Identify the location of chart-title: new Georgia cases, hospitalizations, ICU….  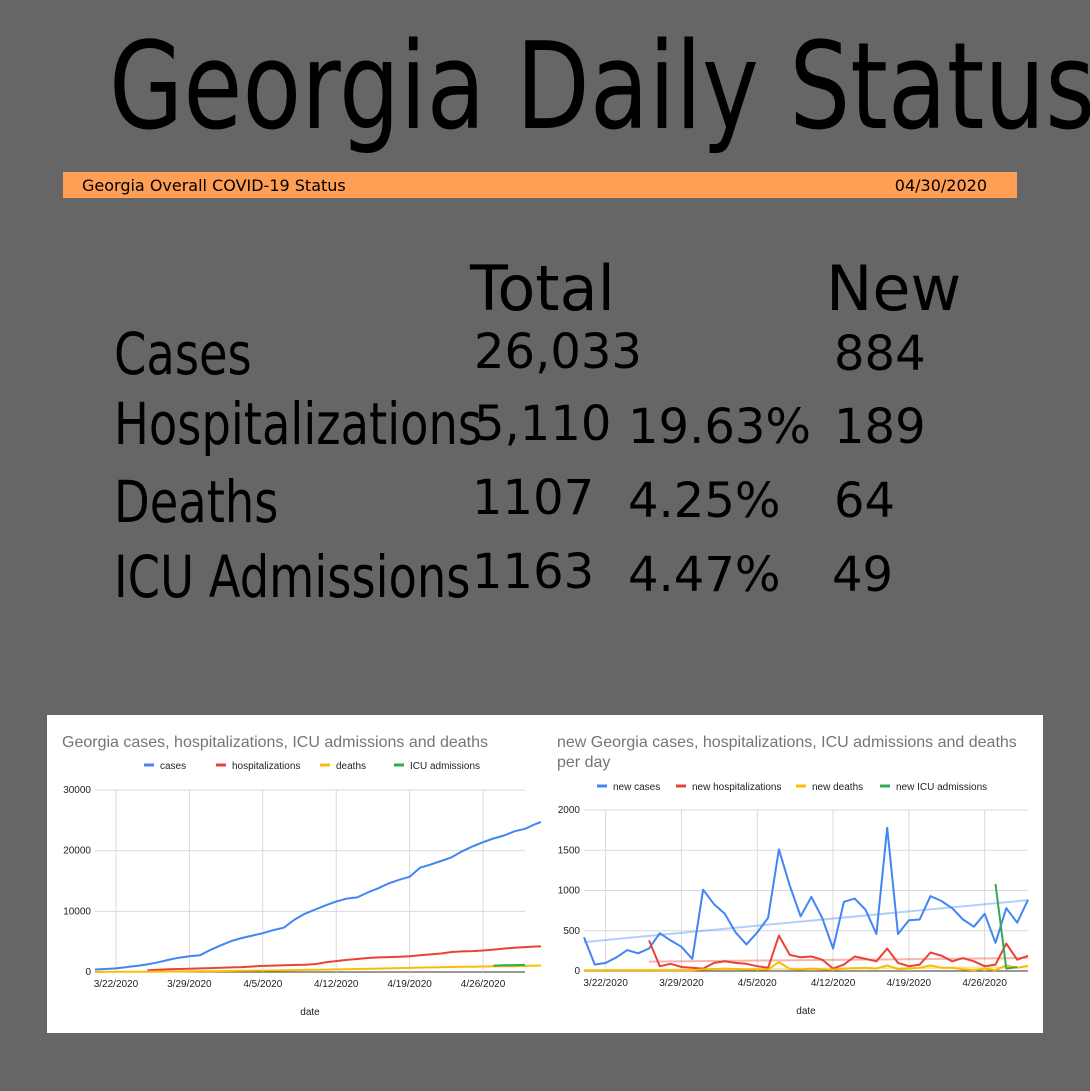
(787, 752).